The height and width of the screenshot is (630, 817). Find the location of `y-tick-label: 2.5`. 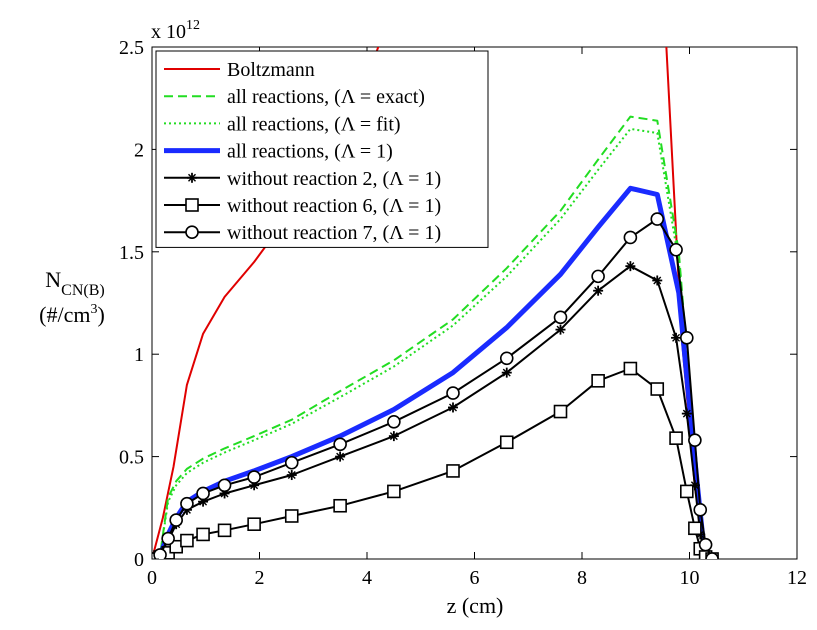

y-tick-label: 2.5 is located at coordinates (131, 48).